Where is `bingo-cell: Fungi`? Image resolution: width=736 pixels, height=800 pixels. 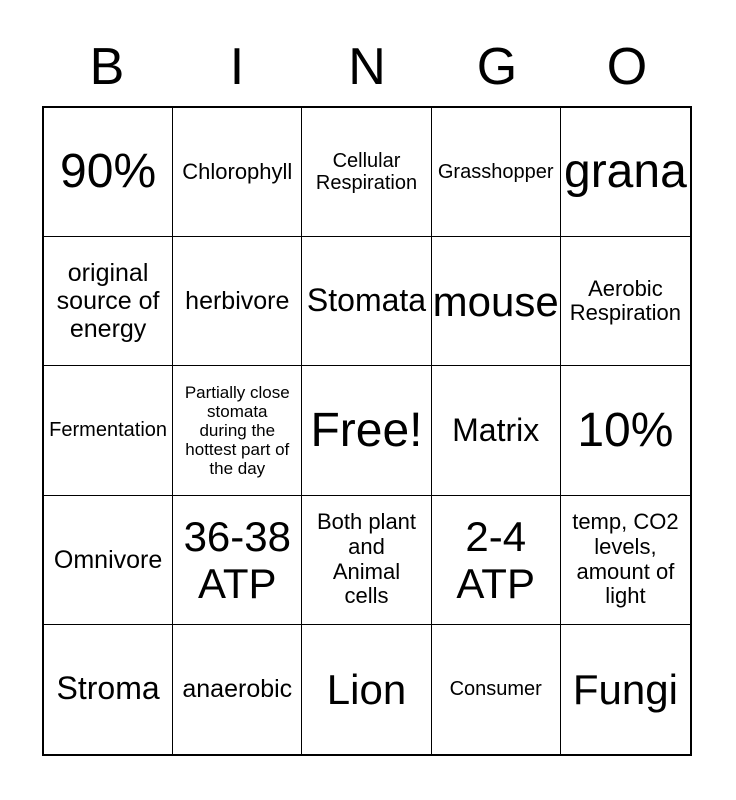
bingo-cell: Fungi is located at coordinates (625, 689).